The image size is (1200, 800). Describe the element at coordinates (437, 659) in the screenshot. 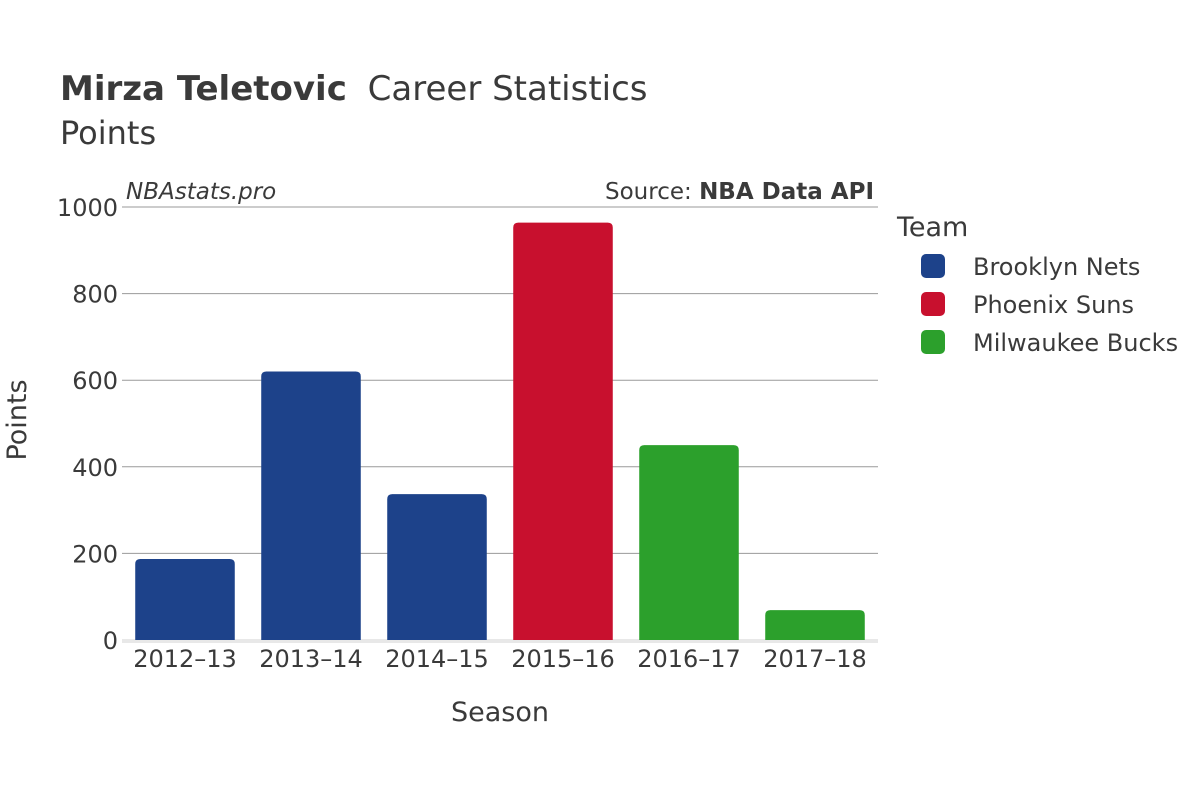

I see `x-tick-label: 2014–15` at that location.